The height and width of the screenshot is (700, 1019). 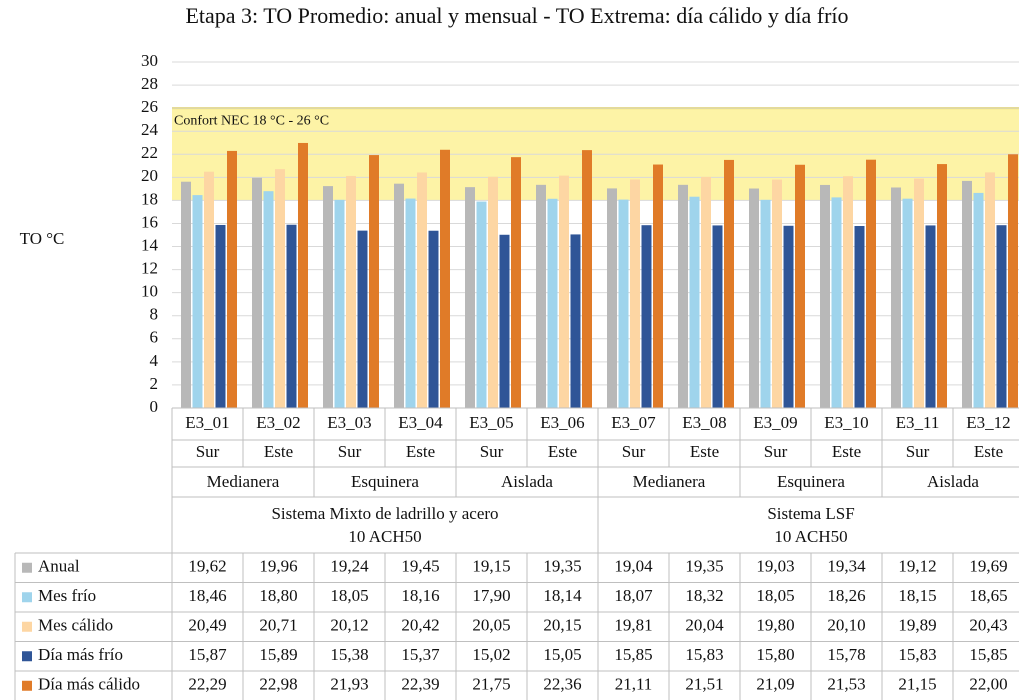 What do you see at coordinates (420, 654) in the screenshot?
I see `table-cell: 15,37` at bounding box center [420, 654].